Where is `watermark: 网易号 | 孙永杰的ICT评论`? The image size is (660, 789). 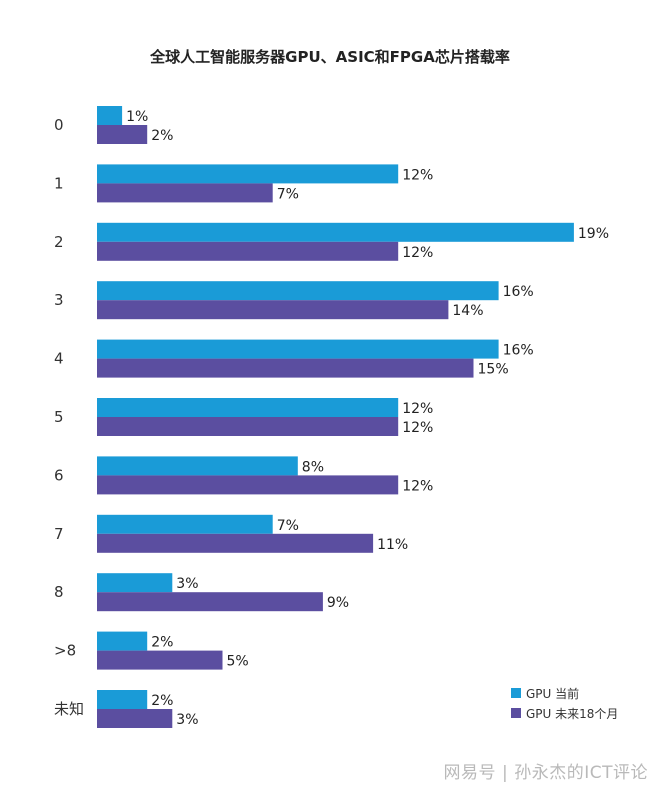
watermark: 网易号 | 孙永杰的ICT评论 is located at coordinates (545, 770).